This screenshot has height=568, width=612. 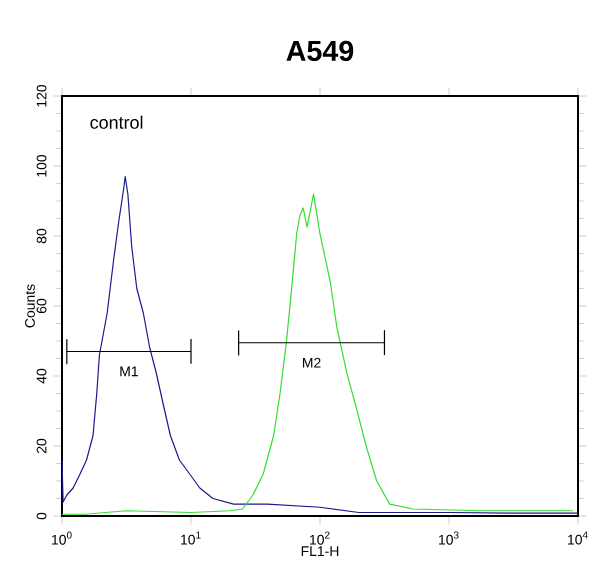 I want to click on chart-title: A549, so click(x=320, y=50).